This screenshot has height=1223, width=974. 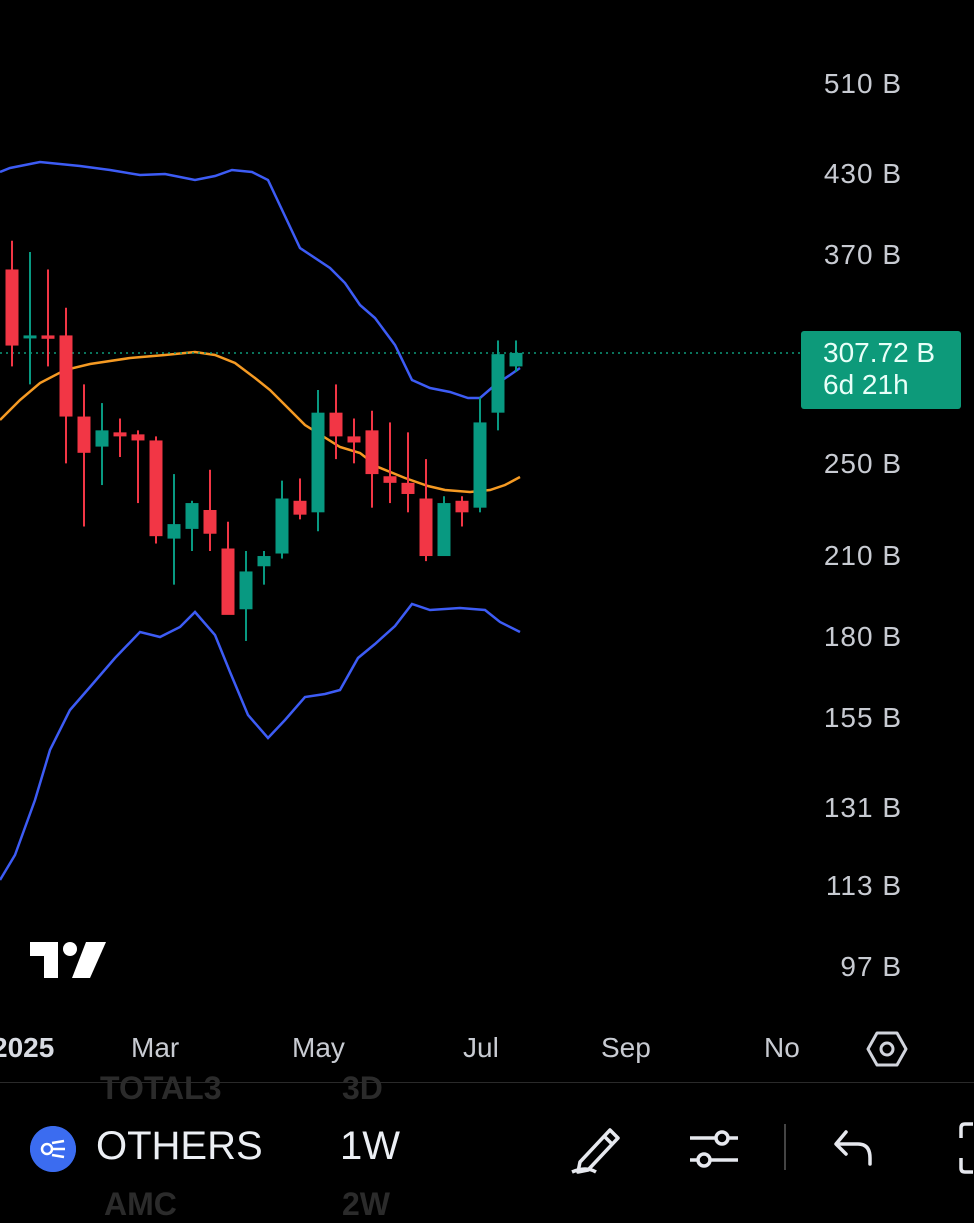 I want to click on timeframe-selector: 1W, so click(x=370, y=1146).